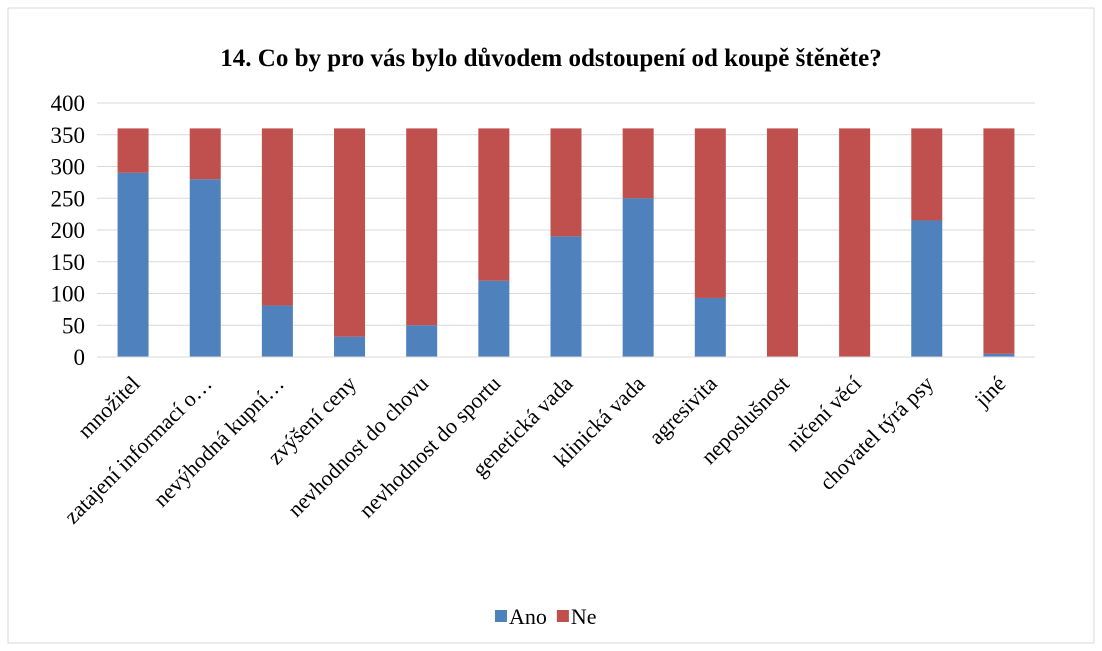 The image size is (1102, 651). I want to click on y-tick-label: 200, so click(68, 230).